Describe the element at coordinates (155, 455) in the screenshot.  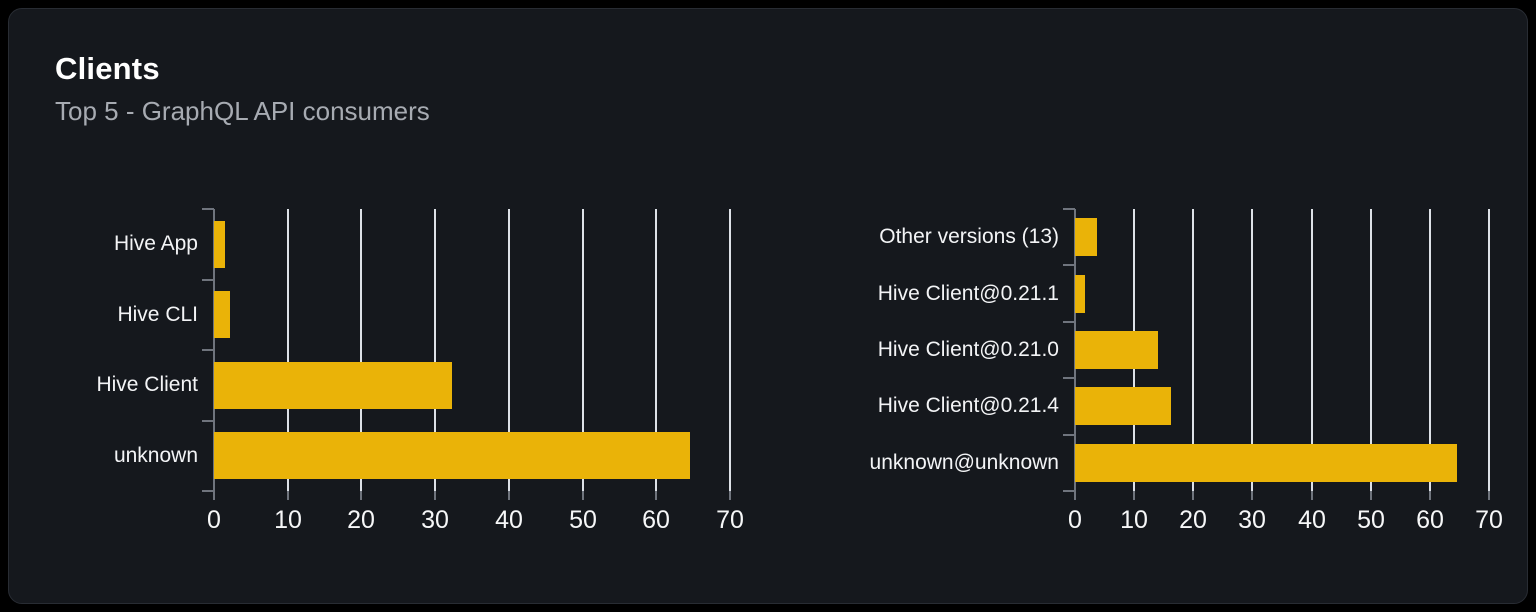
I see `category-label: unknown` at that location.